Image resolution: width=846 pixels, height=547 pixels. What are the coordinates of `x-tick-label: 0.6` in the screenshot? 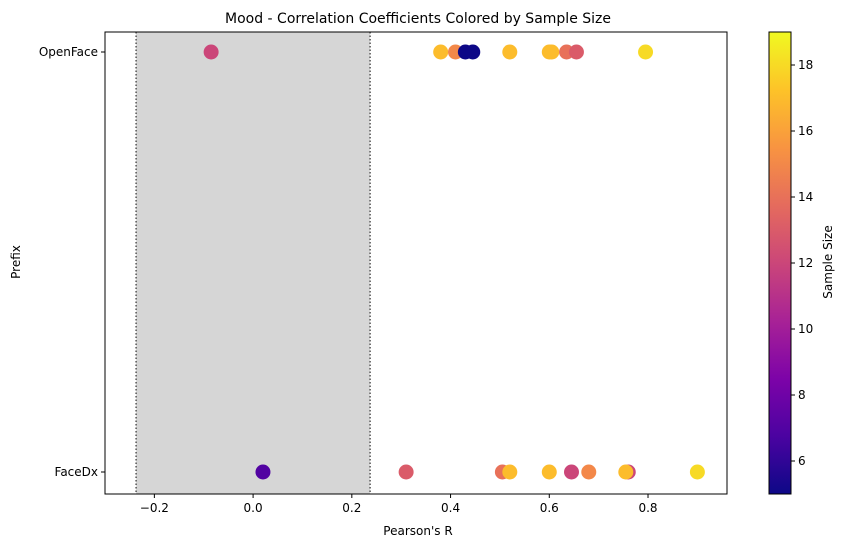 It's located at (549, 508).